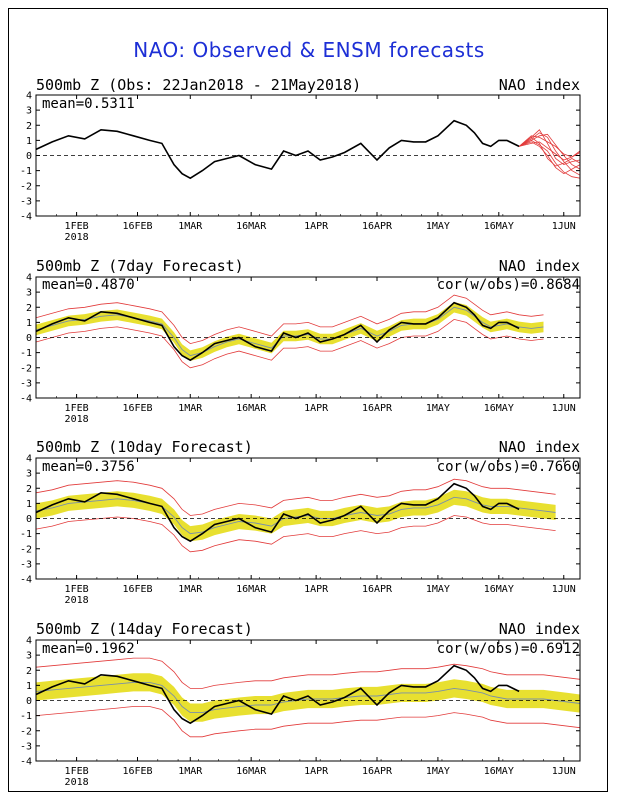  I want to click on panel-cor-stat: cor(w/obs)=0.8684, so click(508, 285).